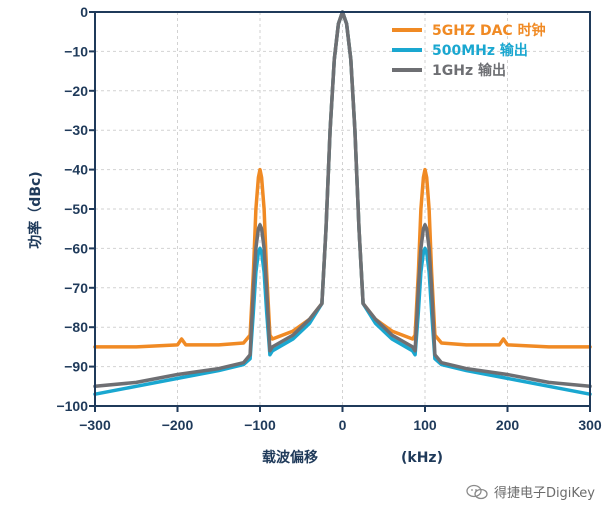 The image size is (613, 520). I want to click on y-tick-label: 0, so click(84, 12).